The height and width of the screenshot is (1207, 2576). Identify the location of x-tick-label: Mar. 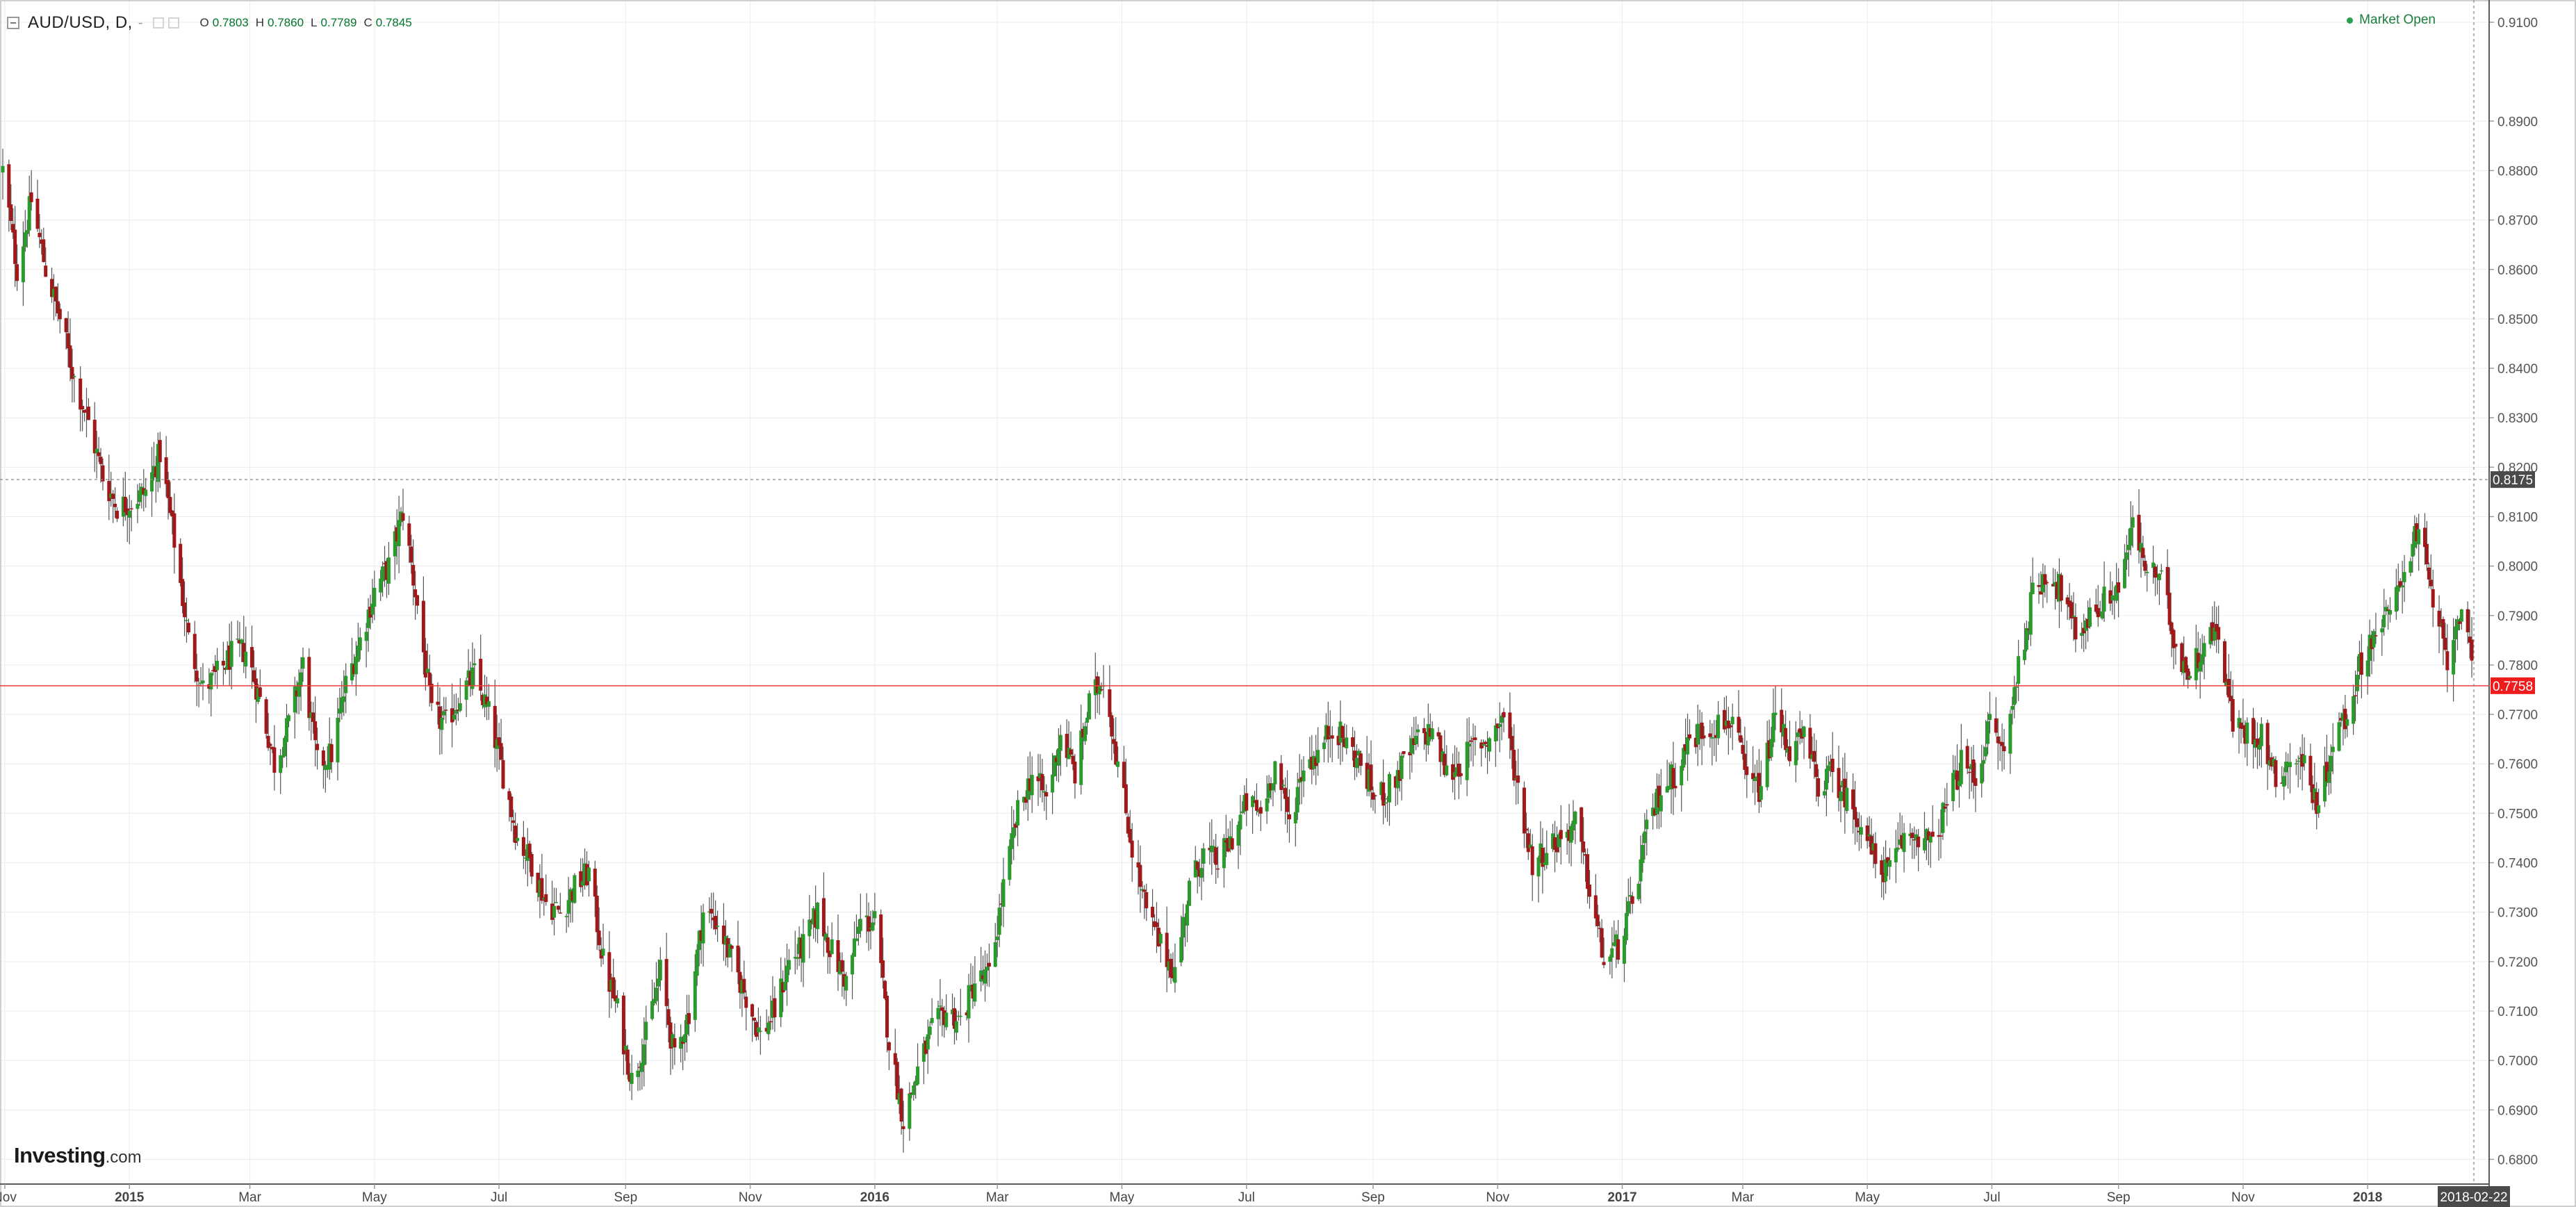
(997, 1197).